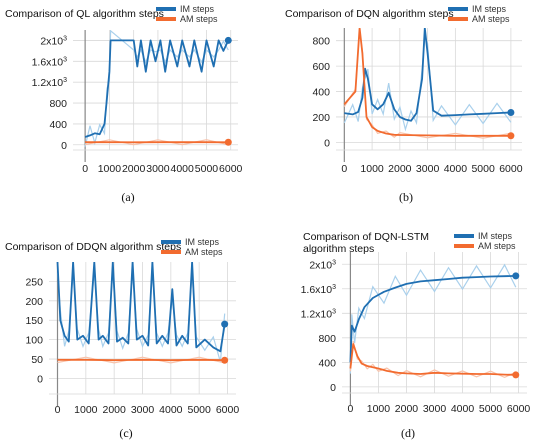 The image size is (550, 442). Describe the element at coordinates (34, 341) in the screenshot. I see `y-tick-label: 100` at that location.